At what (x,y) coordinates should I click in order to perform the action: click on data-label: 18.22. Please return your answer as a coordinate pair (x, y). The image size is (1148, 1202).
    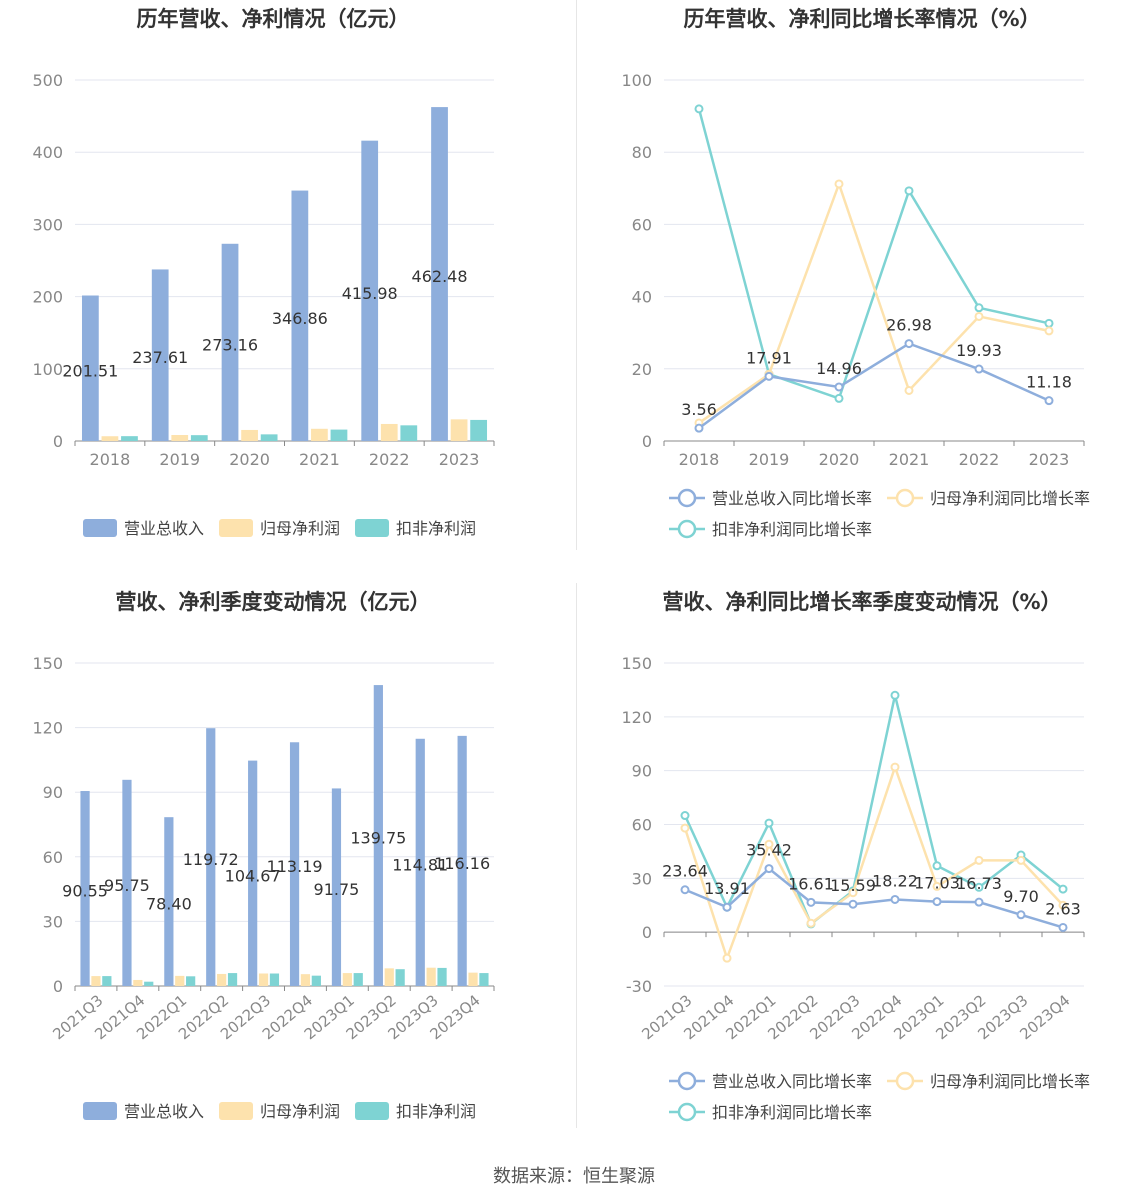
    Looking at the image, I should click on (895, 880).